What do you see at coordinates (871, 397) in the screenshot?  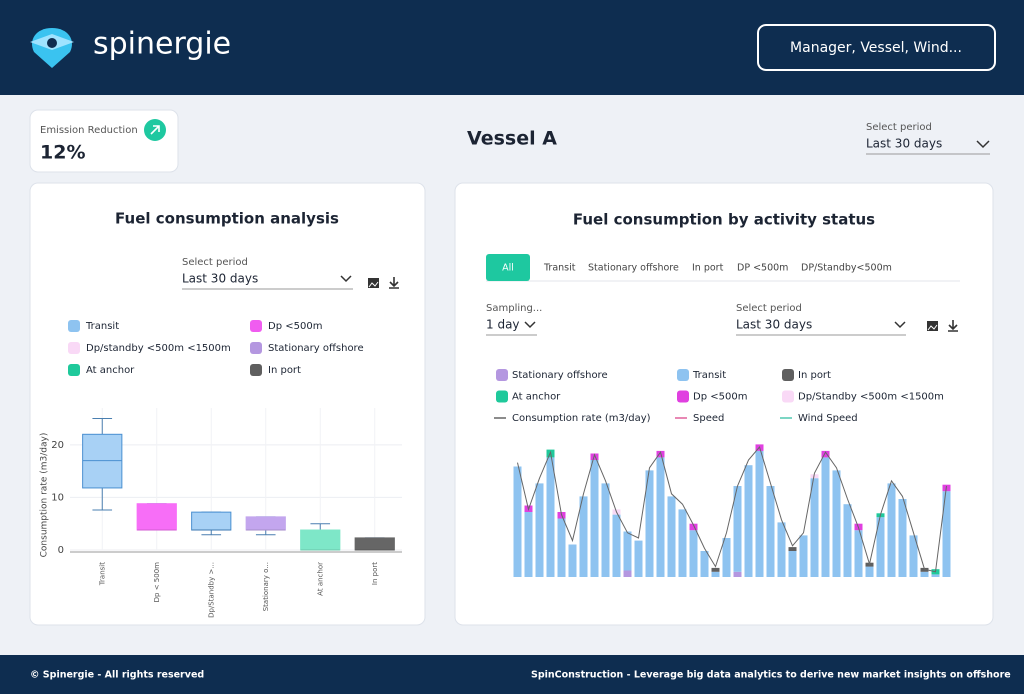 I see `legend-label: Dp/Standby <500m <1500m` at bounding box center [871, 397].